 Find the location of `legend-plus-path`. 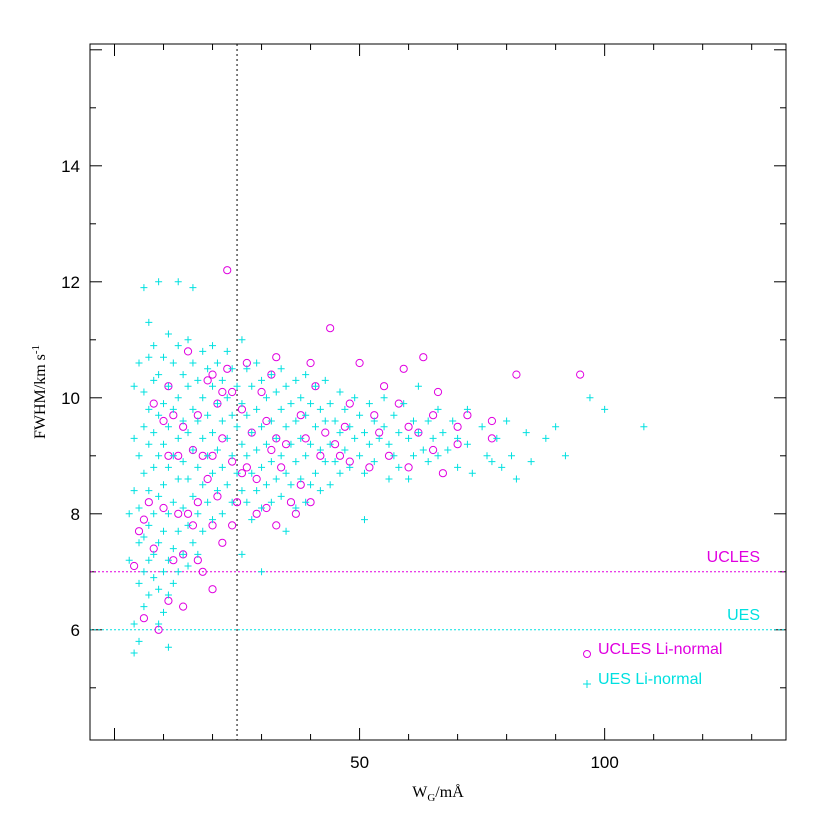

legend-plus-path is located at coordinates (587, 684).